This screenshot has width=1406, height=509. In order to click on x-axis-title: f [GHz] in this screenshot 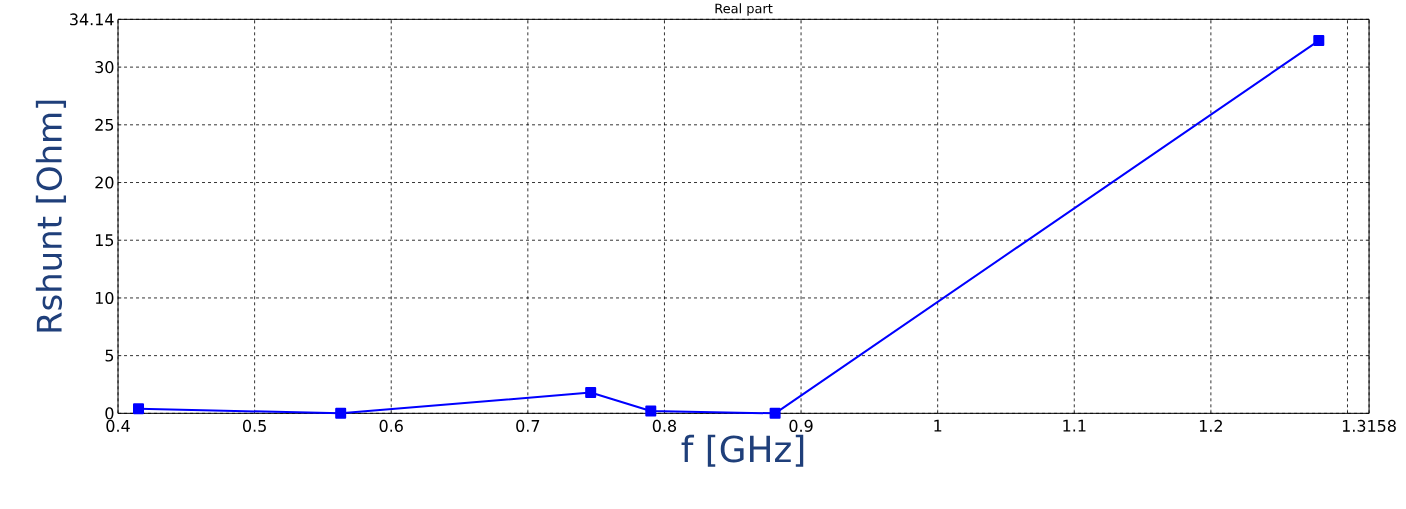, I will do `click(742, 450)`.